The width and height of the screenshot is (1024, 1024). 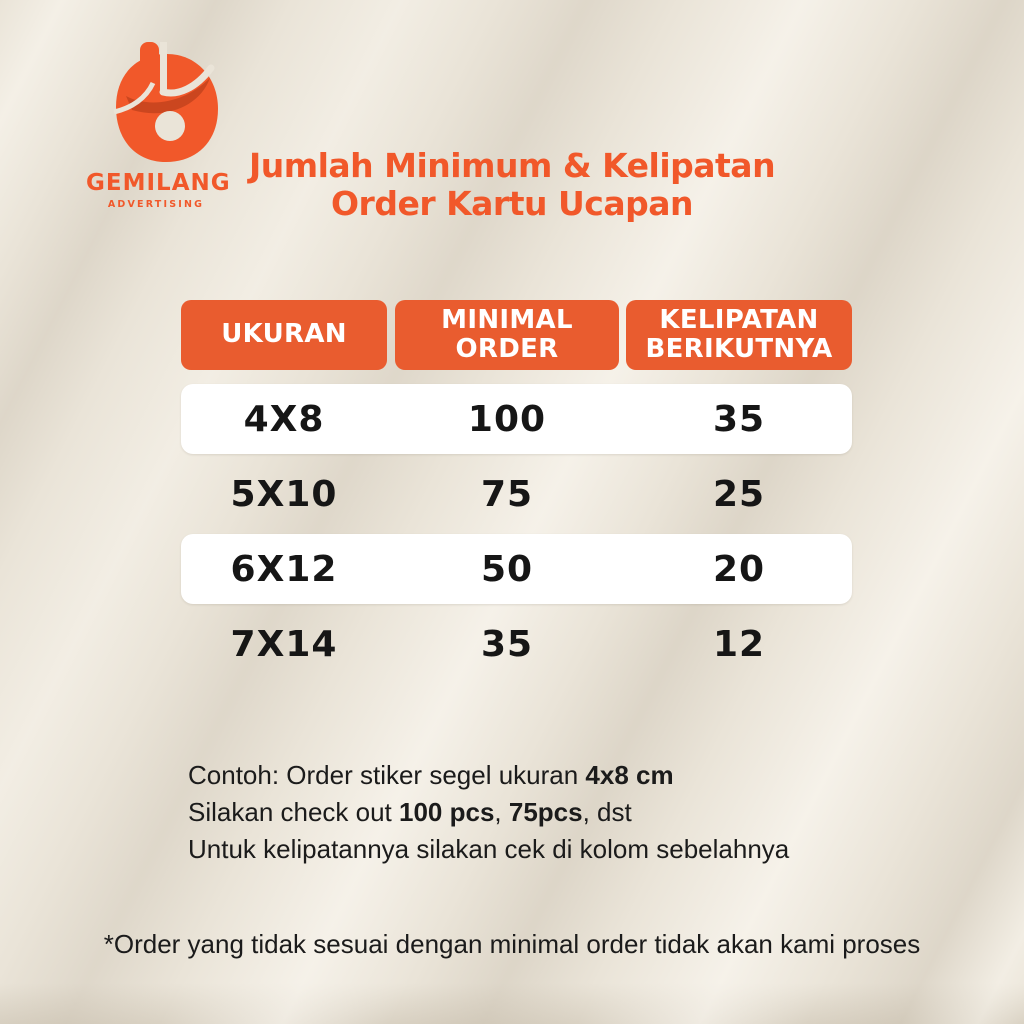 I want to click on cell-ukuran: 7X14, so click(x=284, y=644).